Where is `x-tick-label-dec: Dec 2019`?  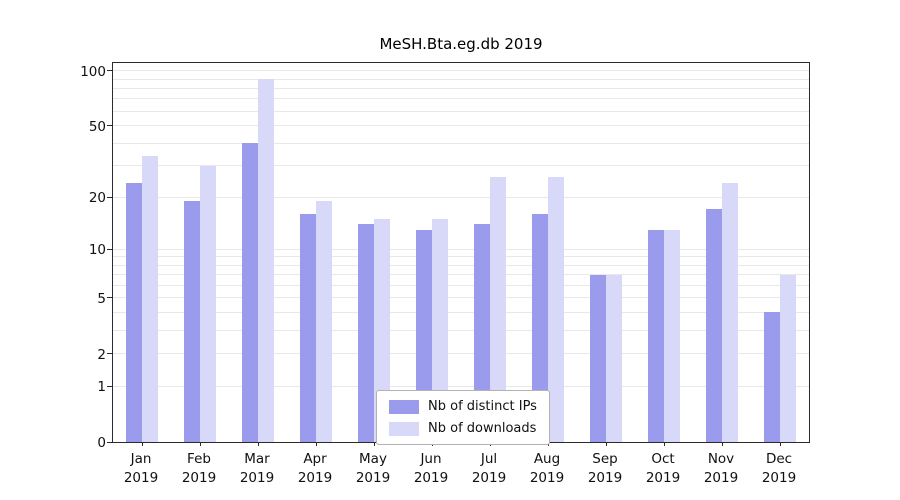
x-tick-label-dec: Dec 2019 is located at coordinates (779, 469).